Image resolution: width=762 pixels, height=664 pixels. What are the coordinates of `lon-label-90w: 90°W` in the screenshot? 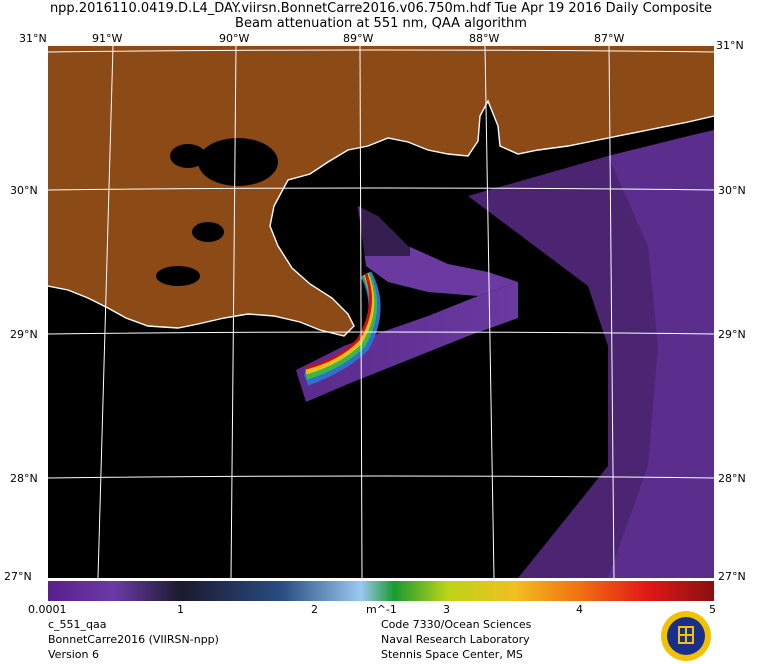 It's located at (234, 38).